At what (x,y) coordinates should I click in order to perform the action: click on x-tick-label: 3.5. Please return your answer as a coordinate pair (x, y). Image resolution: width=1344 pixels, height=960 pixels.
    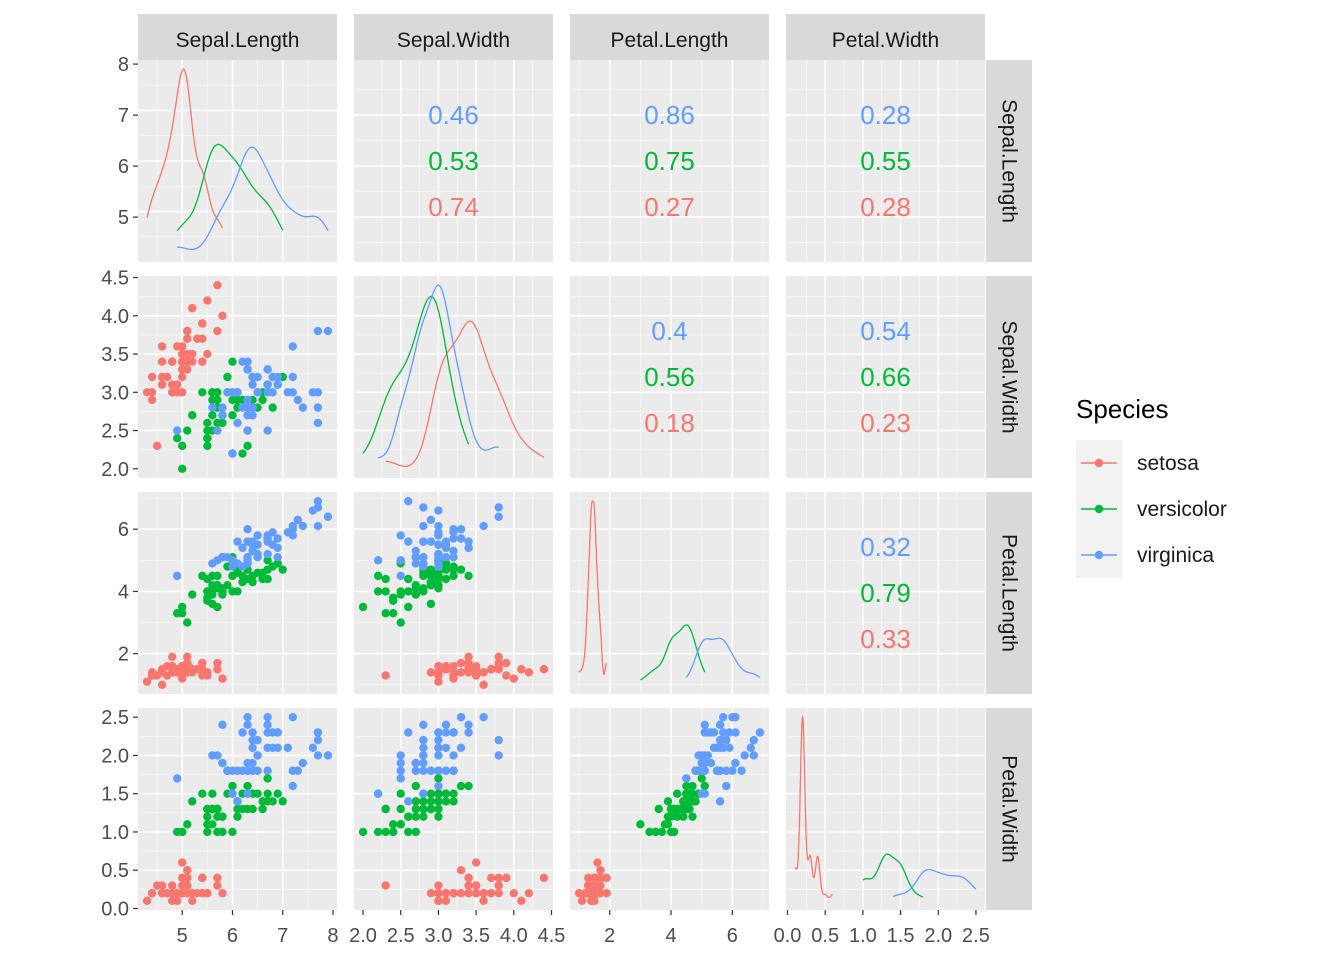
    Looking at the image, I should click on (476, 936).